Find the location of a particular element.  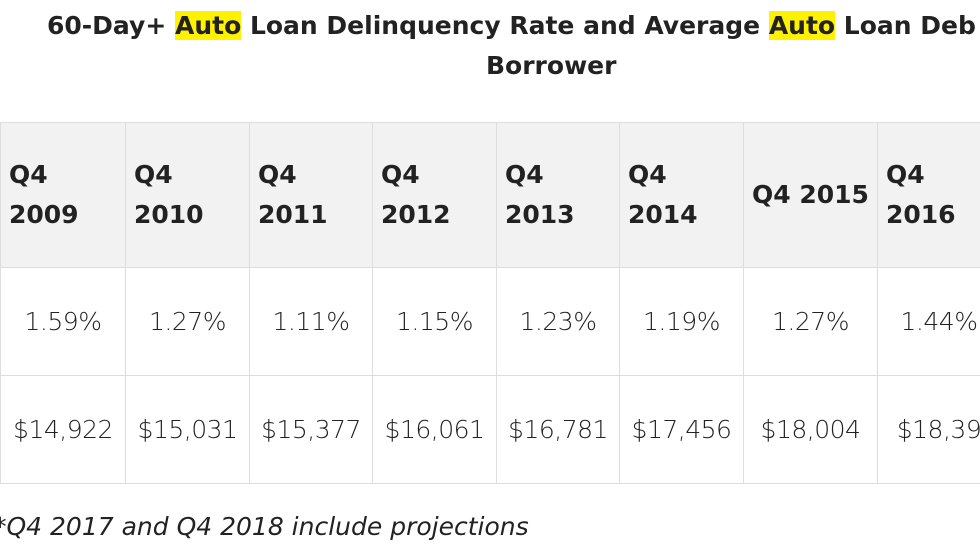

header-cell: Q4 2015 is located at coordinates (810, 195).